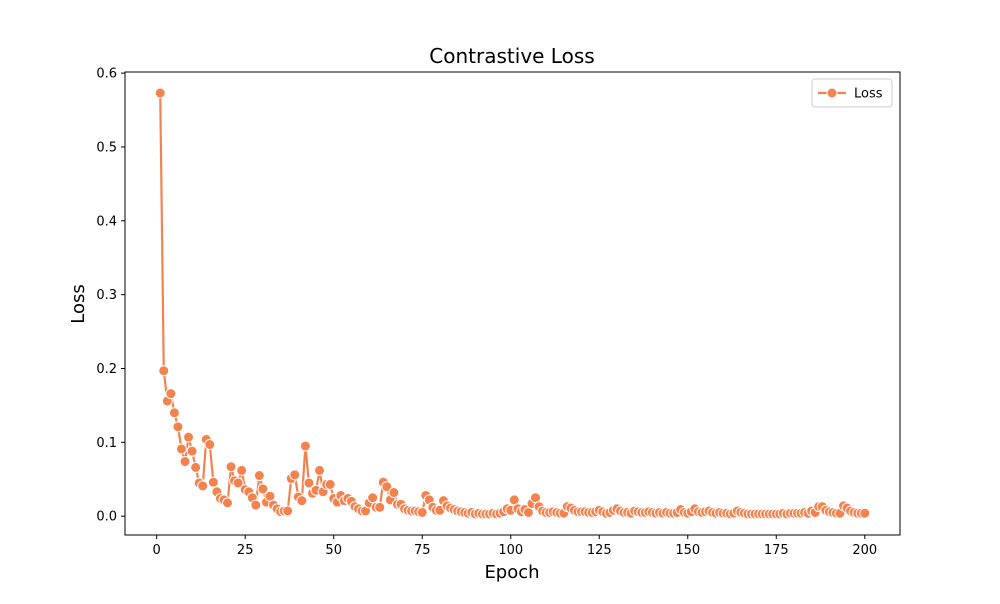 The image size is (1000, 604). What do you see at coordinates (106, 221) in the screenshot?
I see `y-tick-label: 0.4` at bounding box center [106, 221].